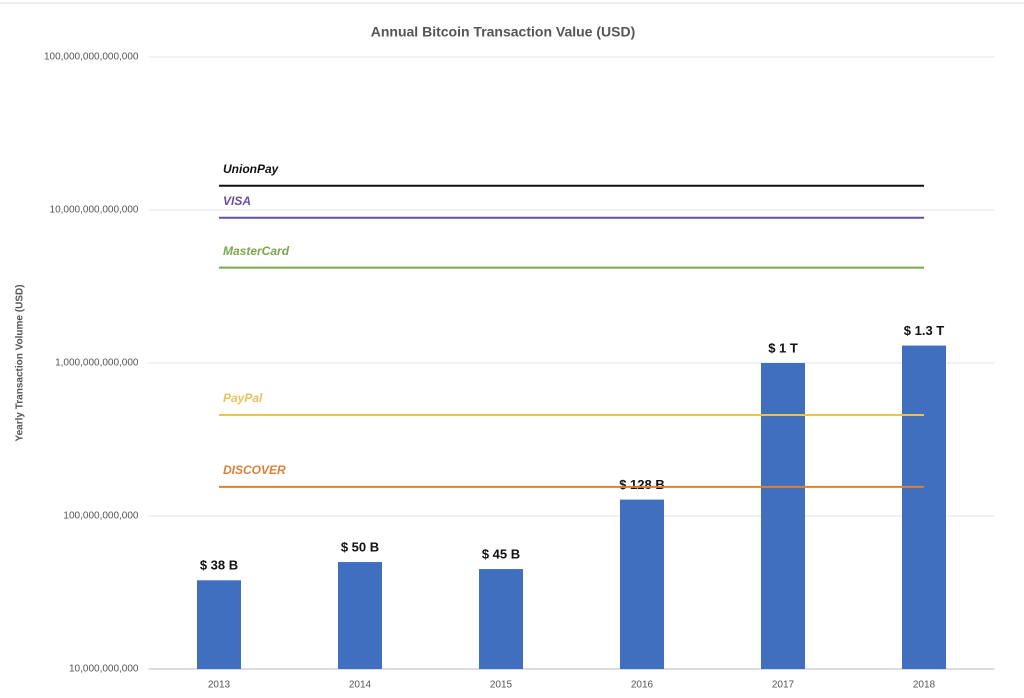 The width and height of the screenshot is (1024, 698). I want to click on value-label: $ 50 B, so click(360, 546).